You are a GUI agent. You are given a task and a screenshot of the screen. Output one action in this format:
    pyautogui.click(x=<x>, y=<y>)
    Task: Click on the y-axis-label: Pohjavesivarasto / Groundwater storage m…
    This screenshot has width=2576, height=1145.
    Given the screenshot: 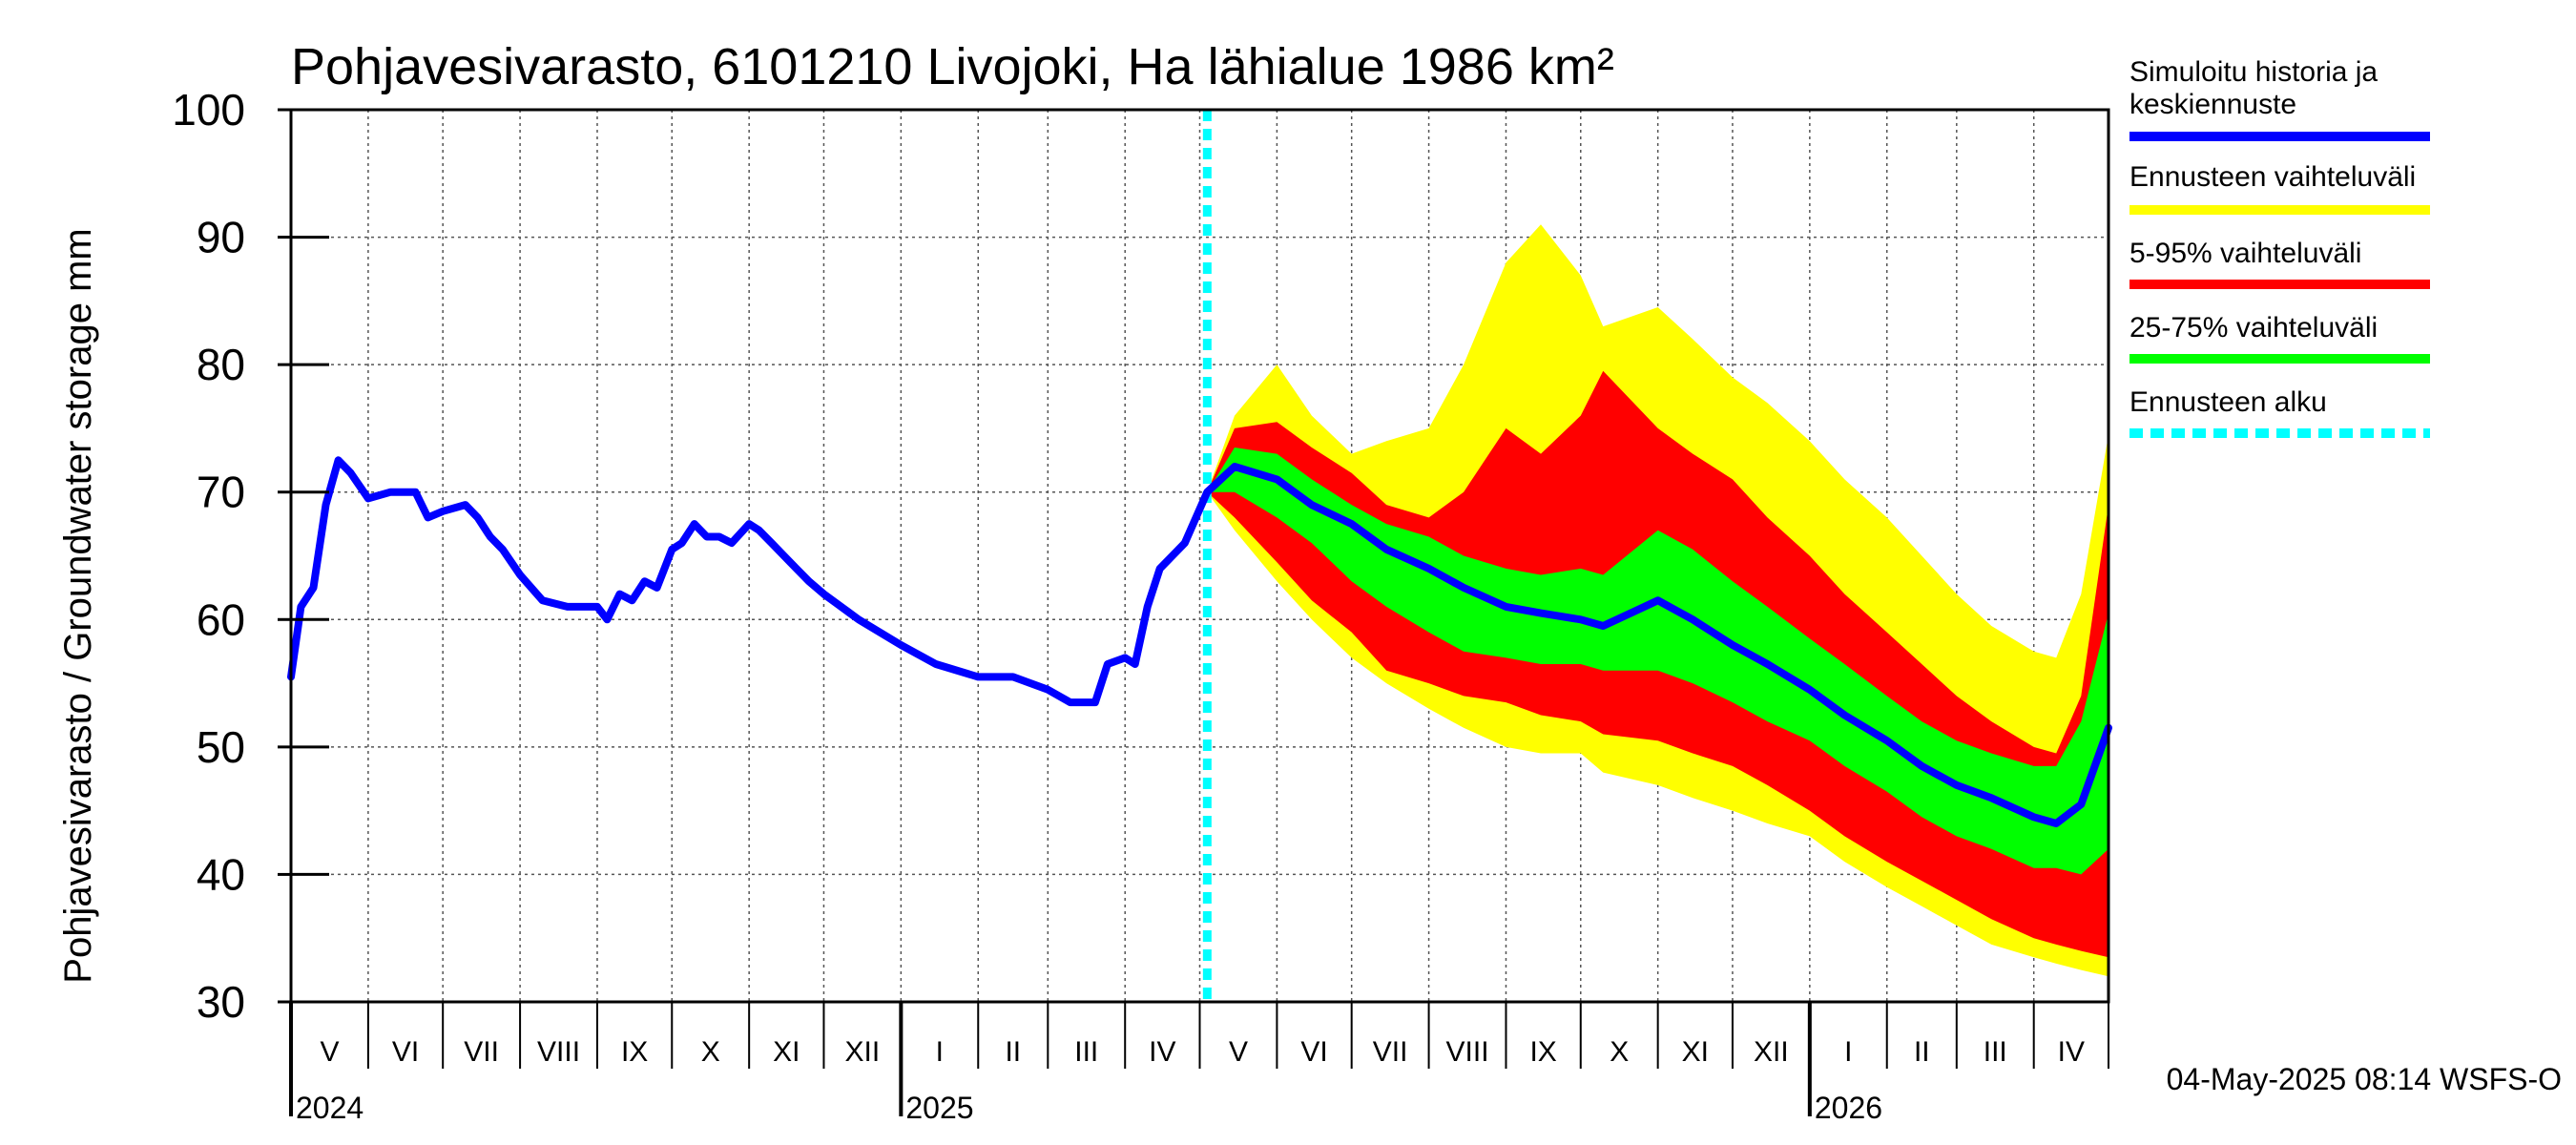 What is the action you would take?
    pyautogui.click(x=78, y=605)
    